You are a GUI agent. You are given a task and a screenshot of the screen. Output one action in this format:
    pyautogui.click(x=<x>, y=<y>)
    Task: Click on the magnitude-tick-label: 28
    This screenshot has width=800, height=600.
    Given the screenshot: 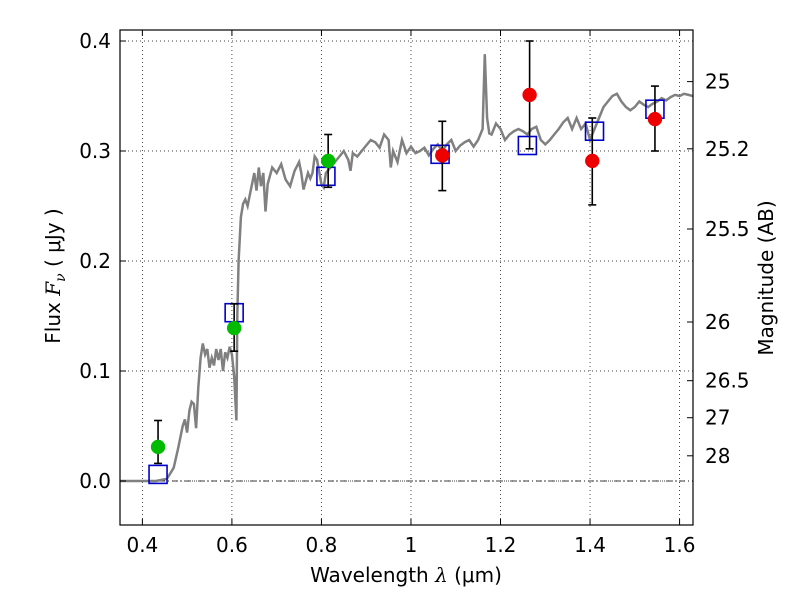 What is the action you would take?
    pyautogui.click(x=717, y=456)
    